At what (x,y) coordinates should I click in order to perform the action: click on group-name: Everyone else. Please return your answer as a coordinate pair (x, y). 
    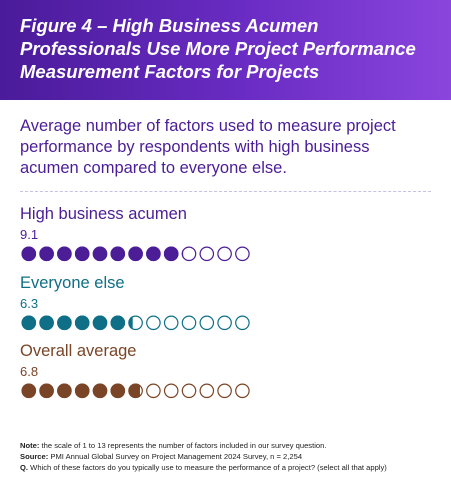
    Looking at the image, I should click on (72, 282).